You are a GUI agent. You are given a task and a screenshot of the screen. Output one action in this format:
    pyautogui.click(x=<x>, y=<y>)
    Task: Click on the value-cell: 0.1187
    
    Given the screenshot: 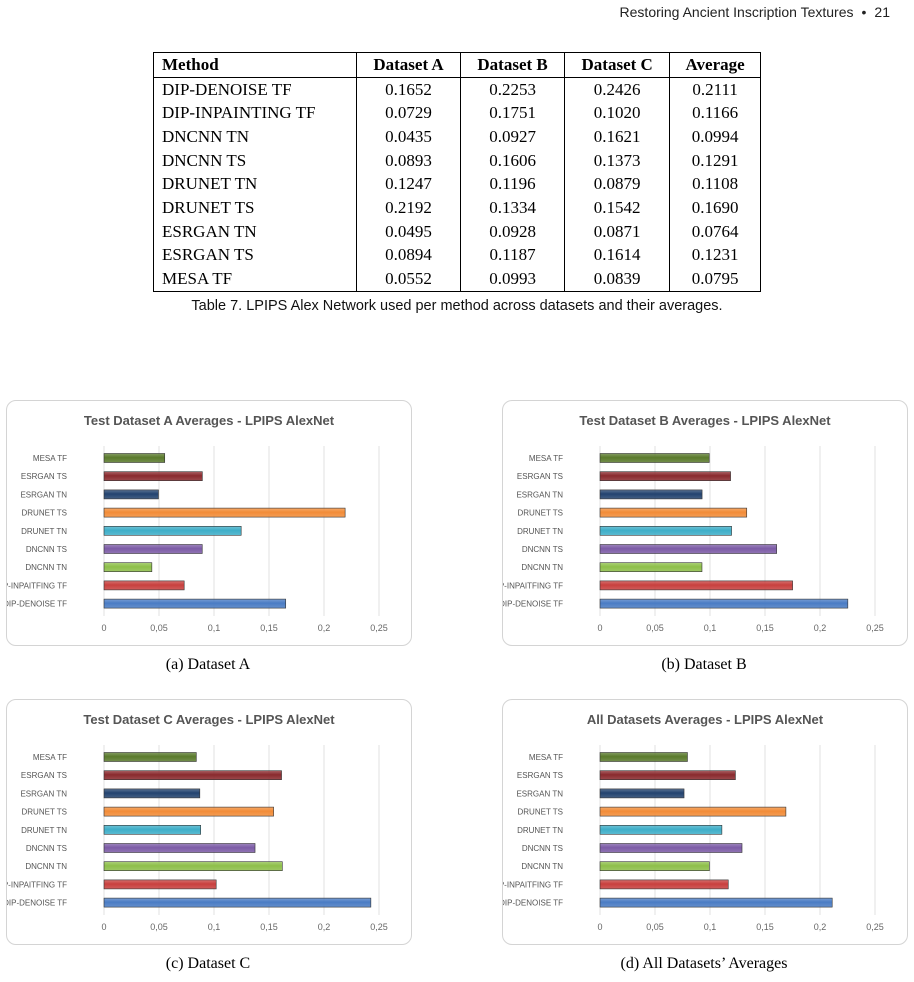 What is the action you would take?
    pyautogui.click(x=513, y=255)
    